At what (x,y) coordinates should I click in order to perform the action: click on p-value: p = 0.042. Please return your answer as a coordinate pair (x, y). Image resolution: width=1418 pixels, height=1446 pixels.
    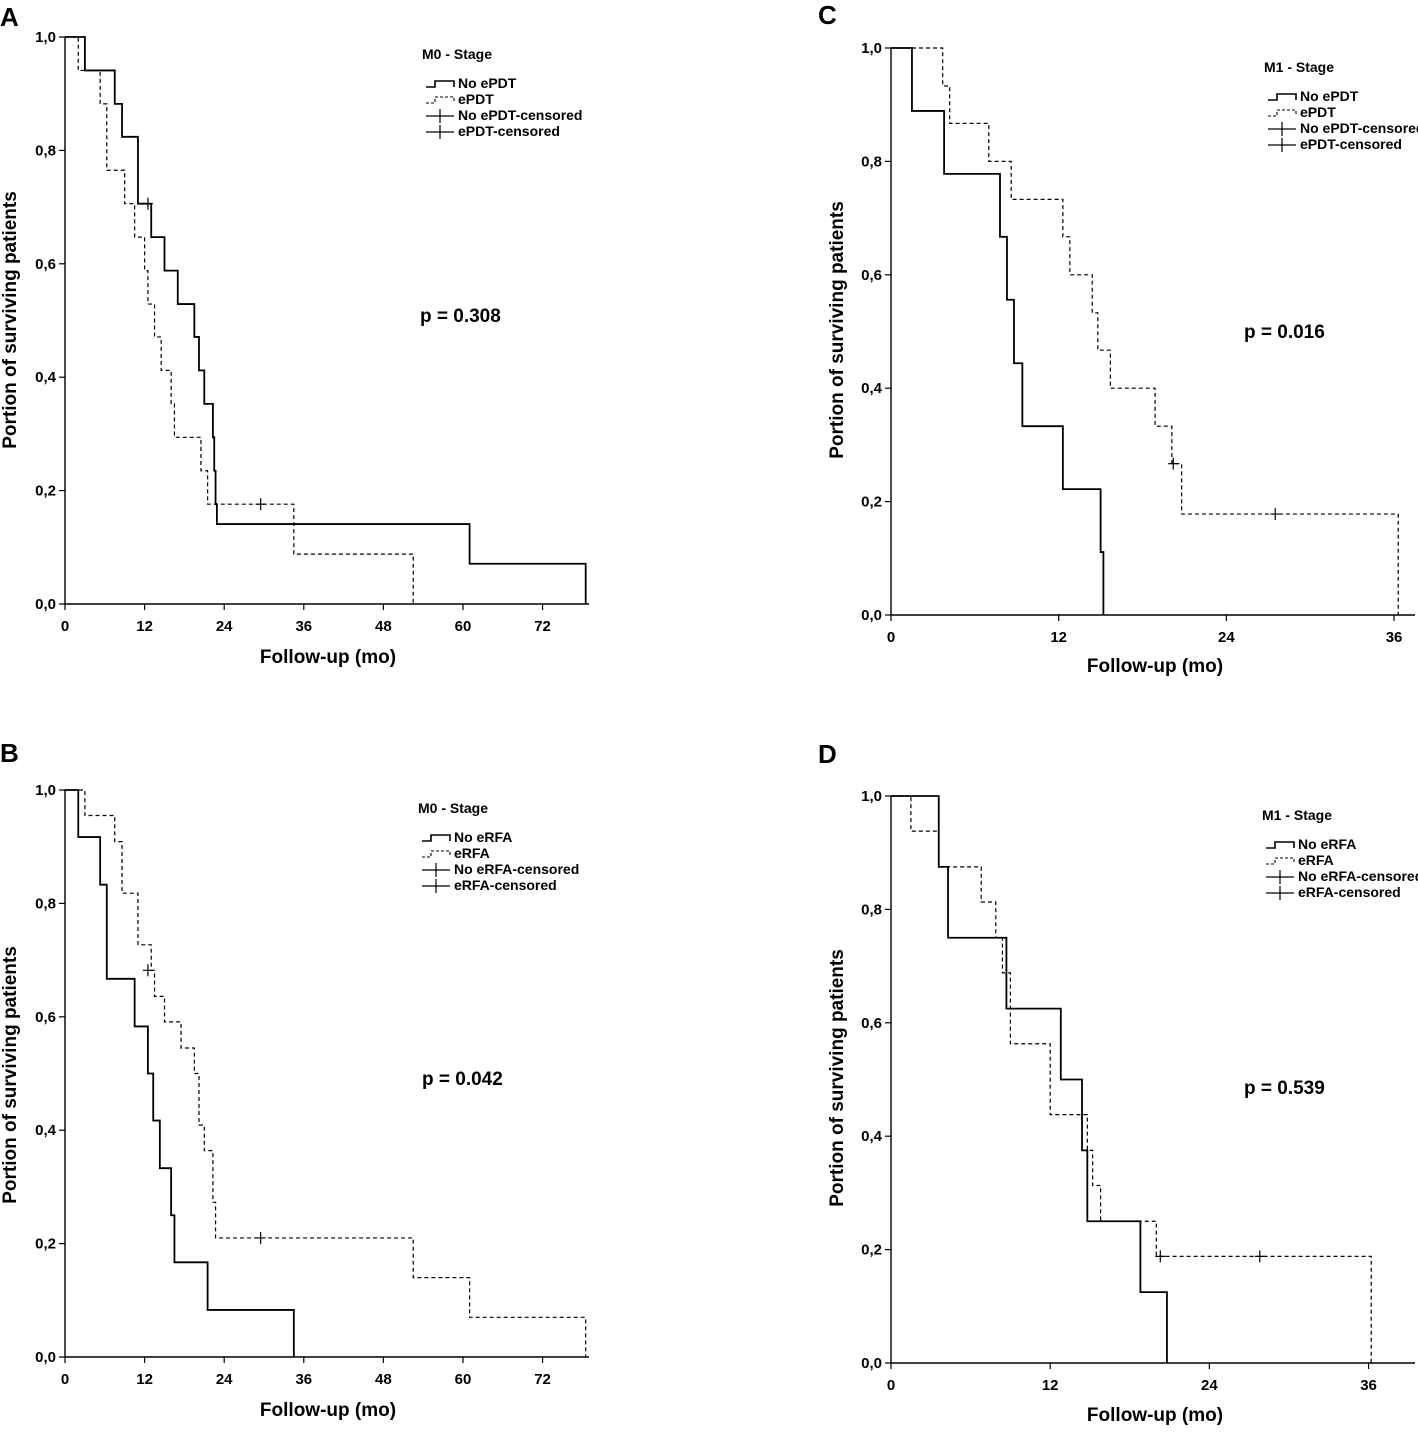
    Looking at the image, I should click on (462, 1079).